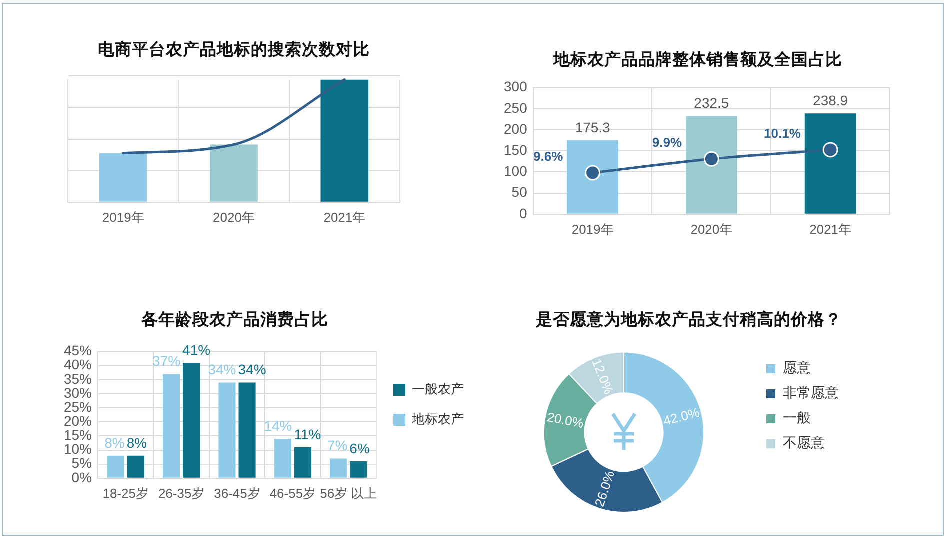  What do you see at coordinates (78, 350) in the screenshot?
I see `y-tick-label: 45%` at bounding box center [78, 350].